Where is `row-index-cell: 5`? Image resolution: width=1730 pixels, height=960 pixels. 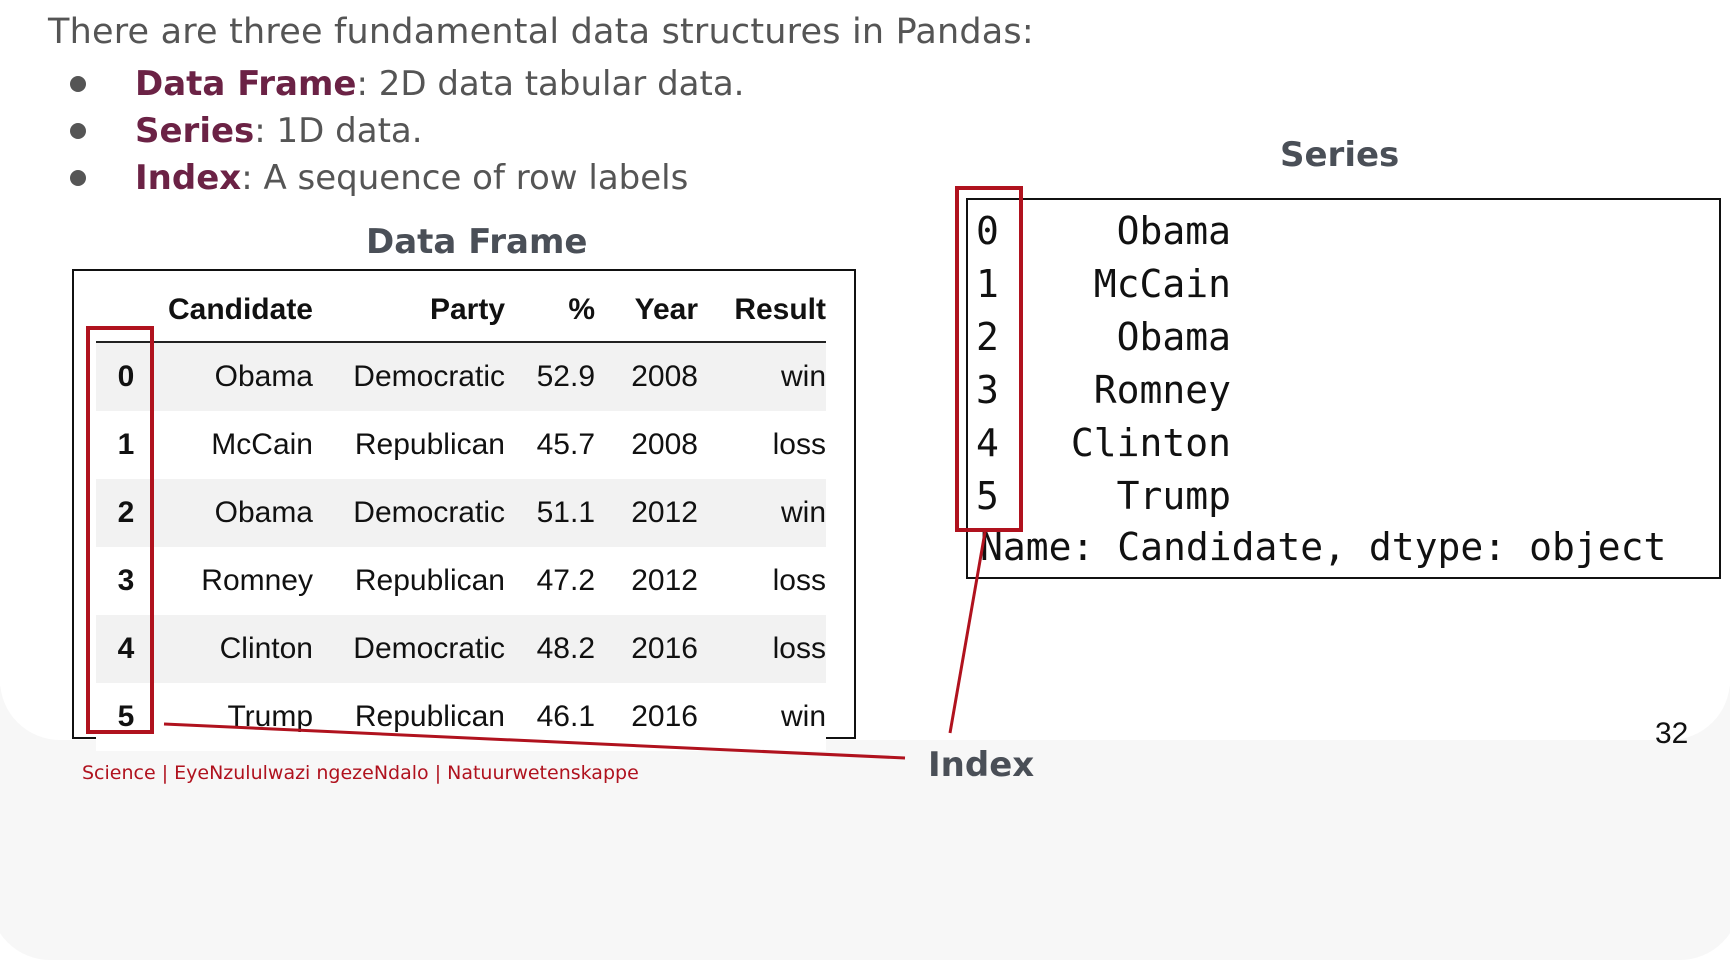
row-index-cell: 5 is located at coordinates (126, 717).